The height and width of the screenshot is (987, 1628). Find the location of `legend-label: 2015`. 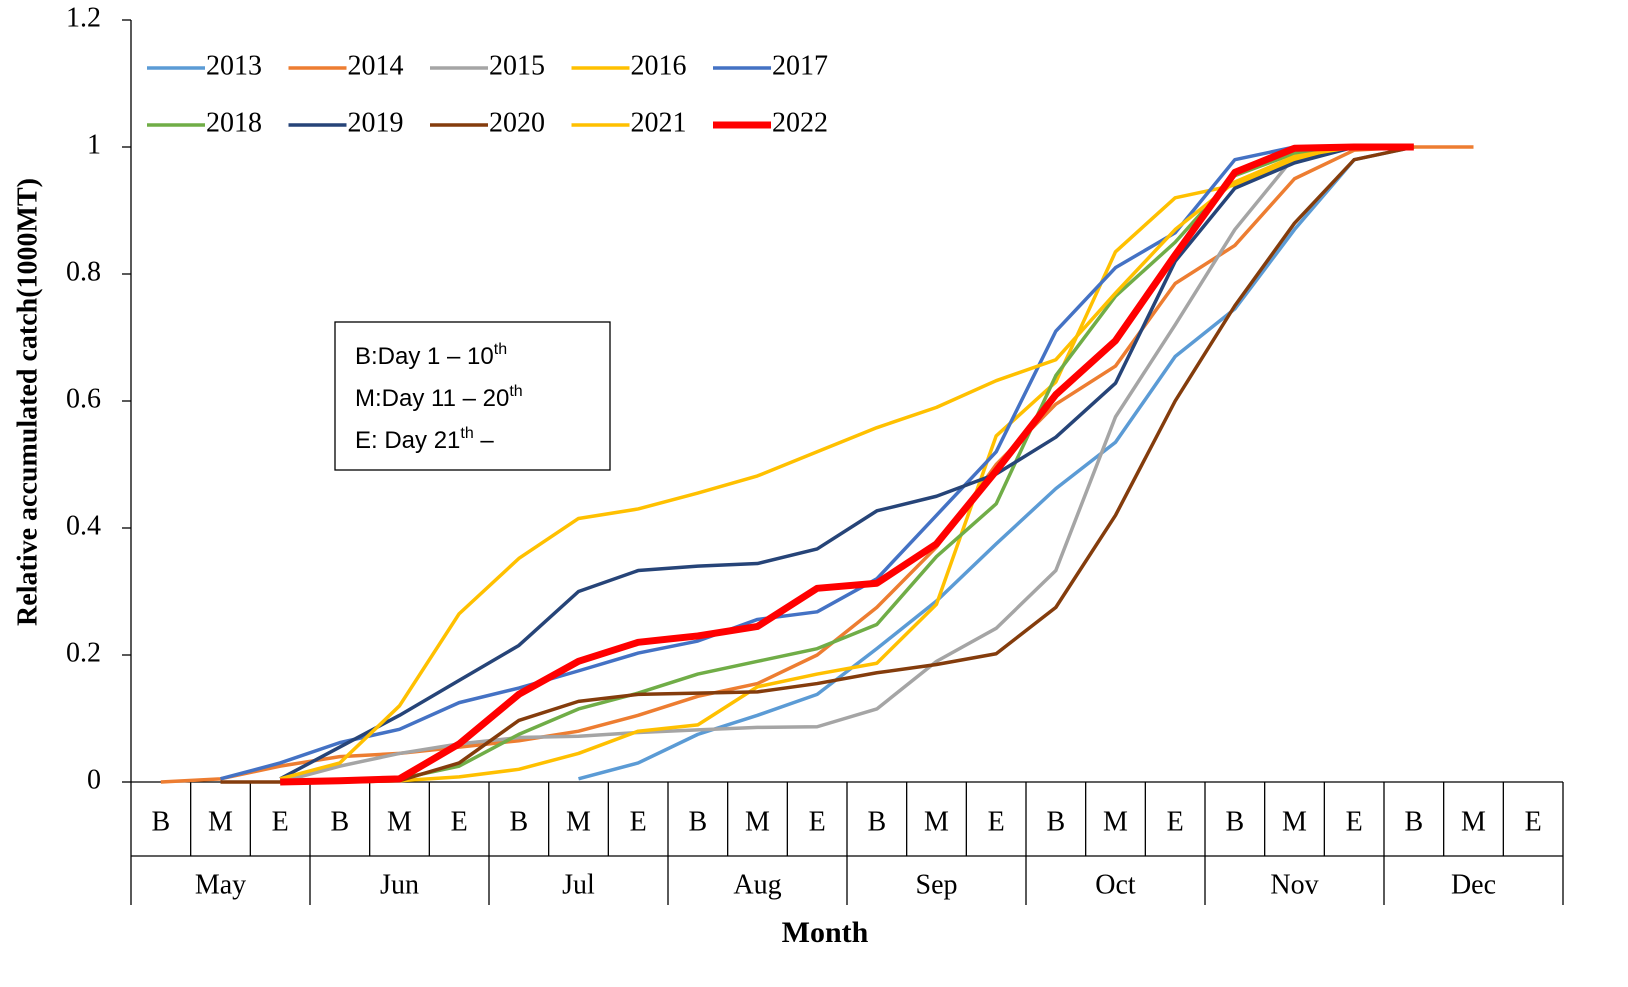

legend-label: 2015 is located at coordinates (517, 65).